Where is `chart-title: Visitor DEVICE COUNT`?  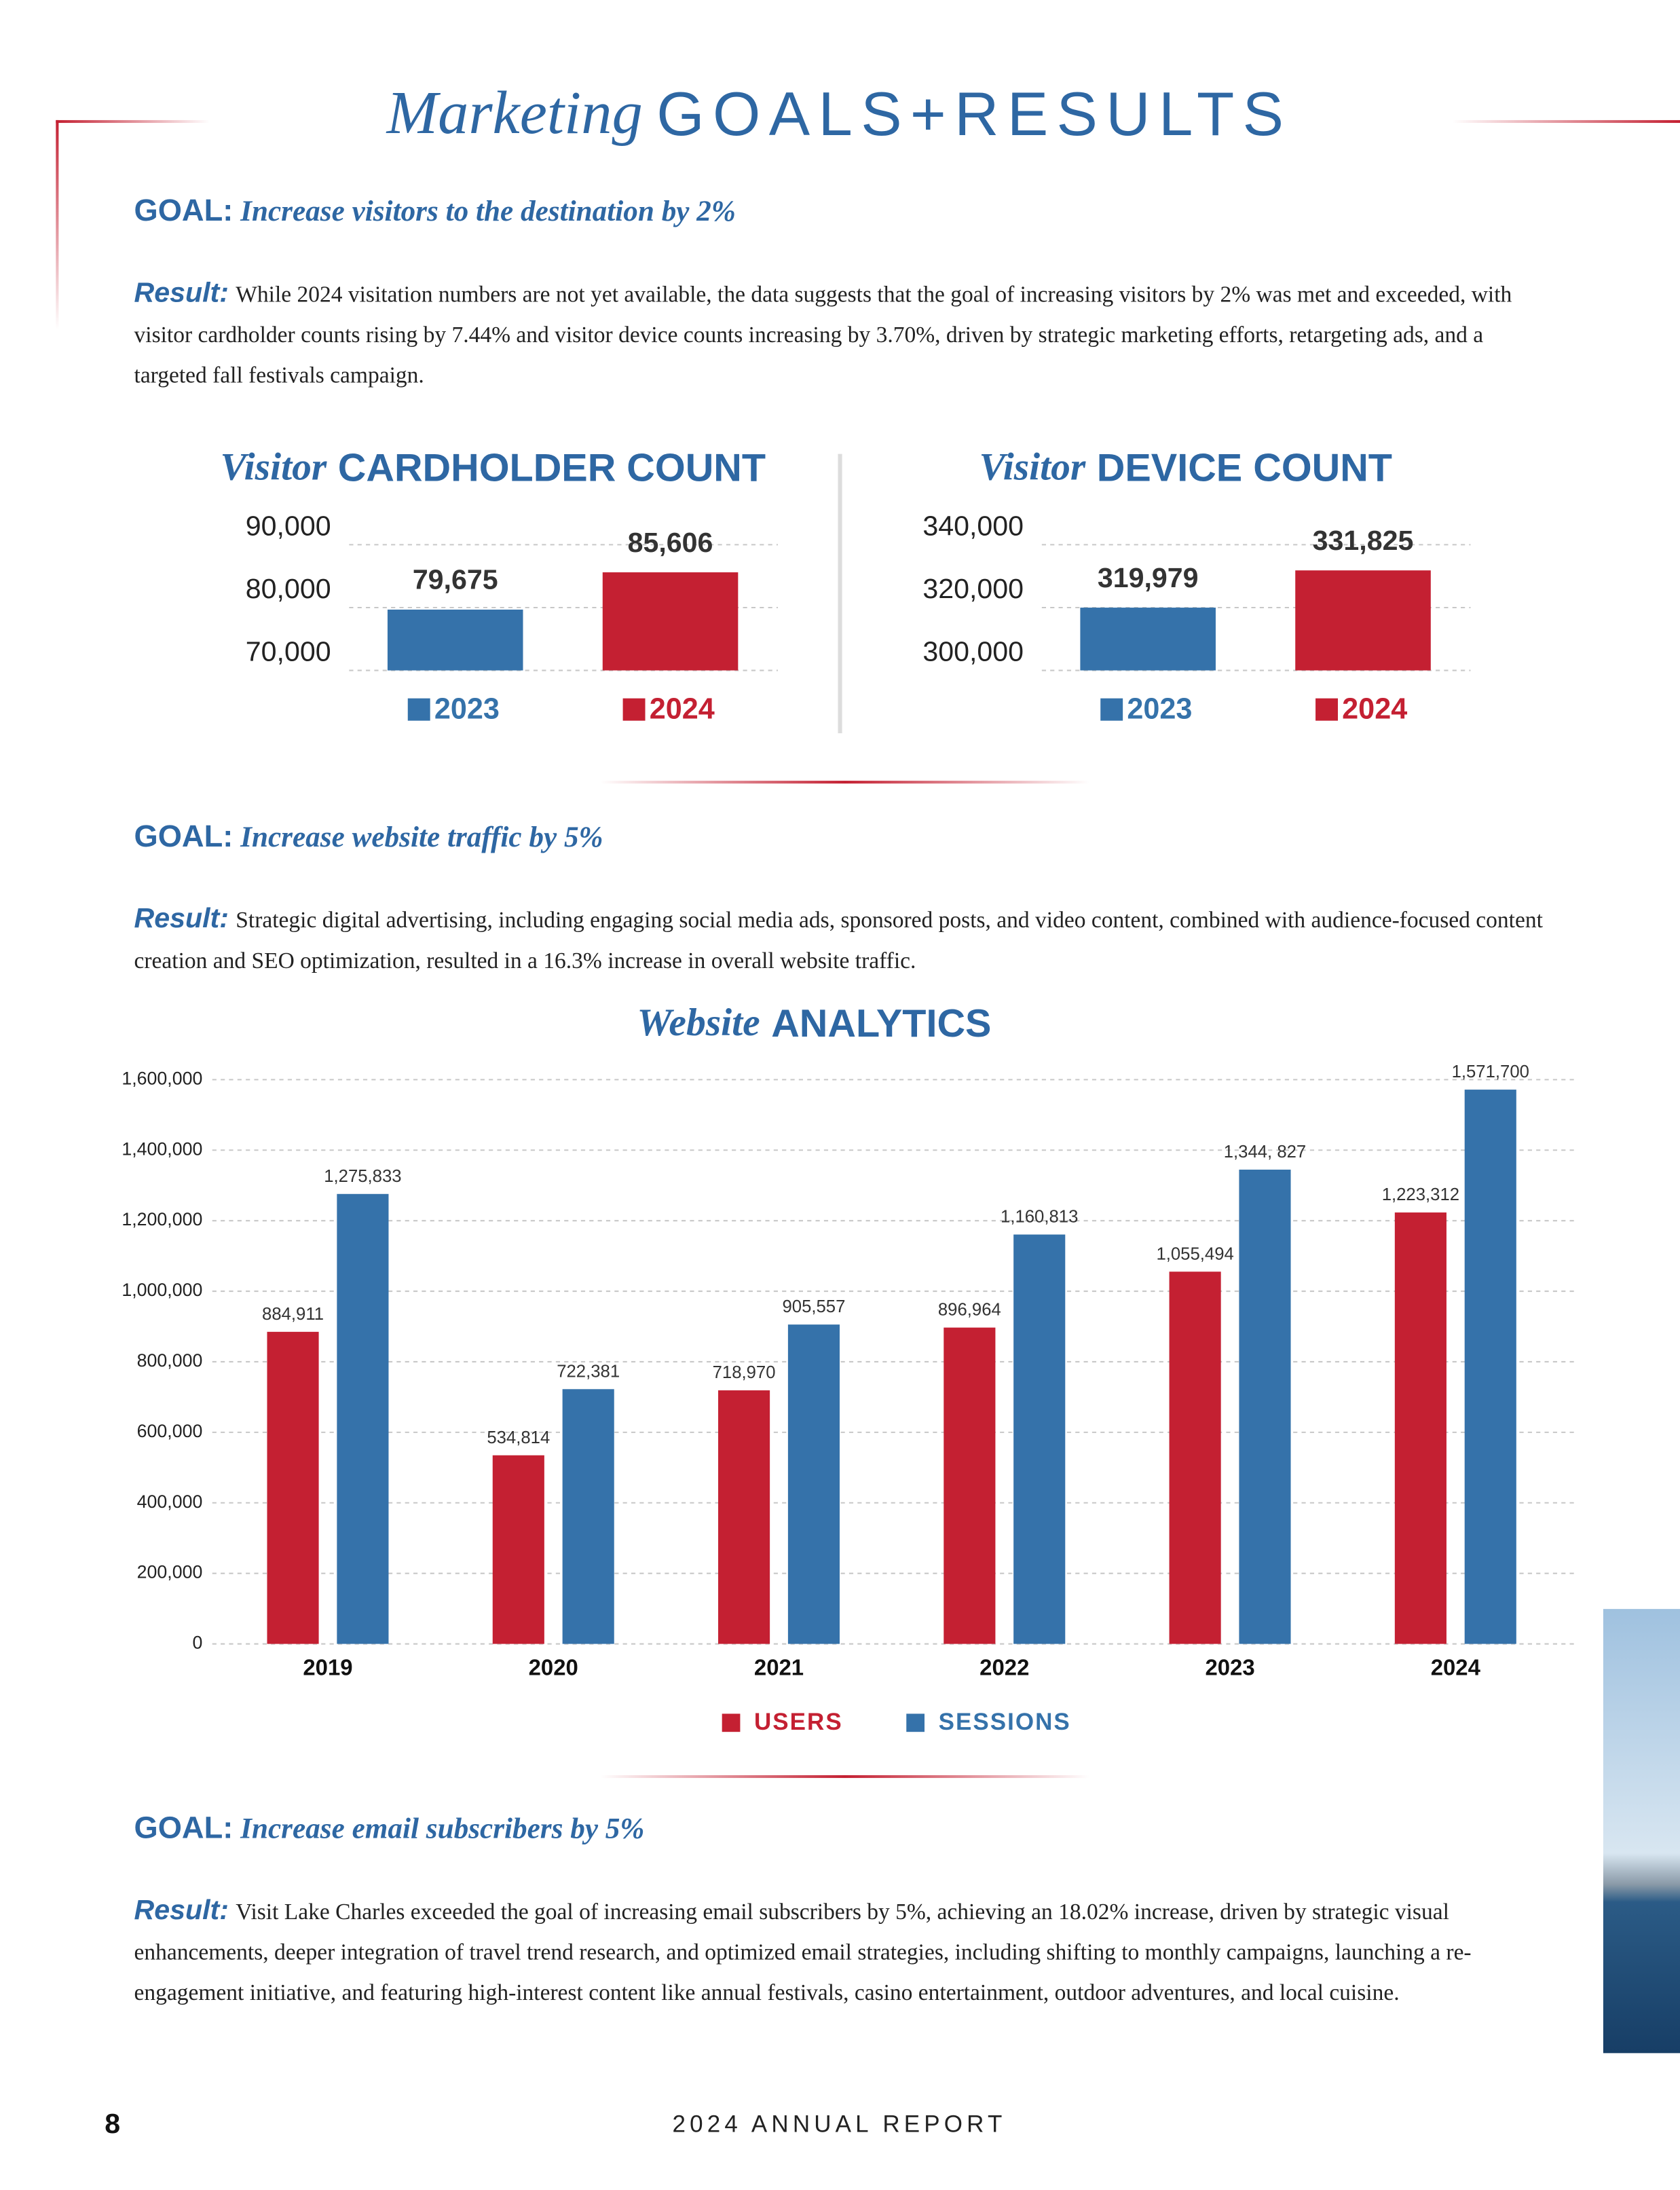 chart-title: Visitor DEVICE COUNT is located at coordinates (1186, 468).